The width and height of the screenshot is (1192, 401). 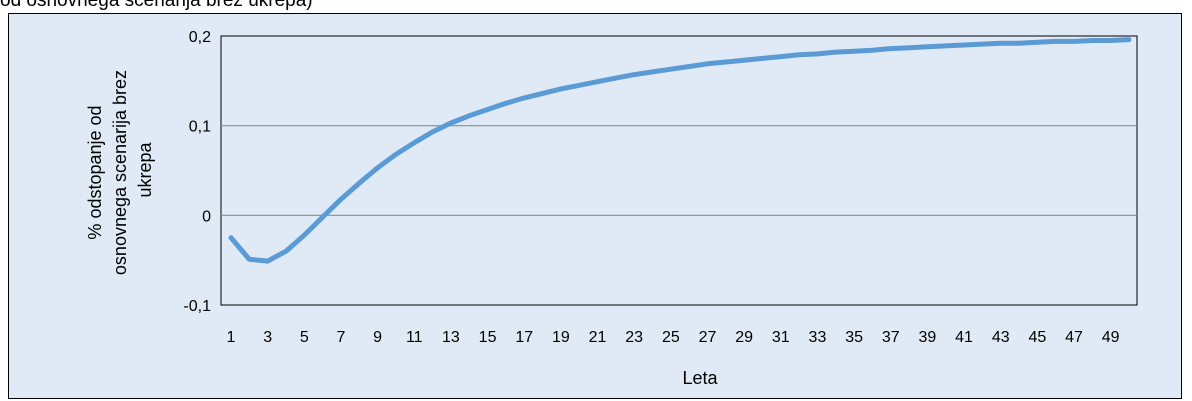 I want to click on x-tick-label: 15, so click(x=488, y=337).